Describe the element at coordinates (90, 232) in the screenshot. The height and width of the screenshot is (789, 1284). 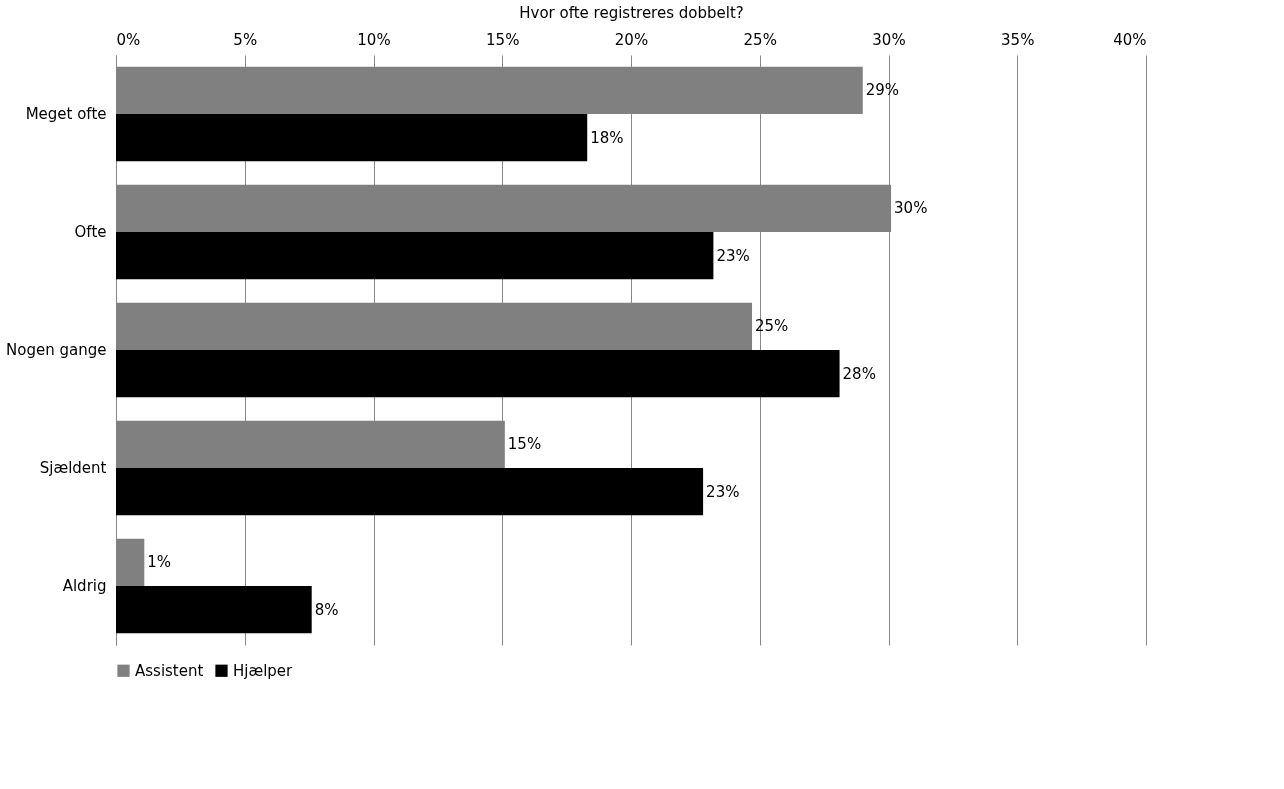
I see `y-tick-label: Ofte` at that location.